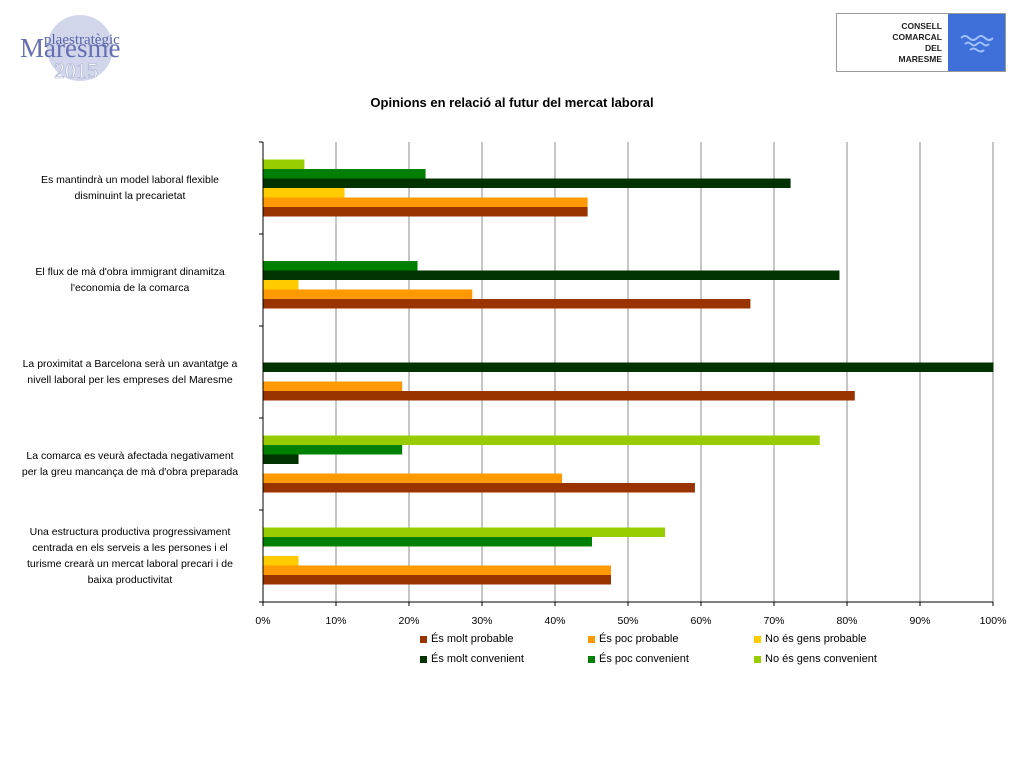 This screenshot has width=1024, height=768. I want to click on logo-year-text: 2015, so click(76, 70).